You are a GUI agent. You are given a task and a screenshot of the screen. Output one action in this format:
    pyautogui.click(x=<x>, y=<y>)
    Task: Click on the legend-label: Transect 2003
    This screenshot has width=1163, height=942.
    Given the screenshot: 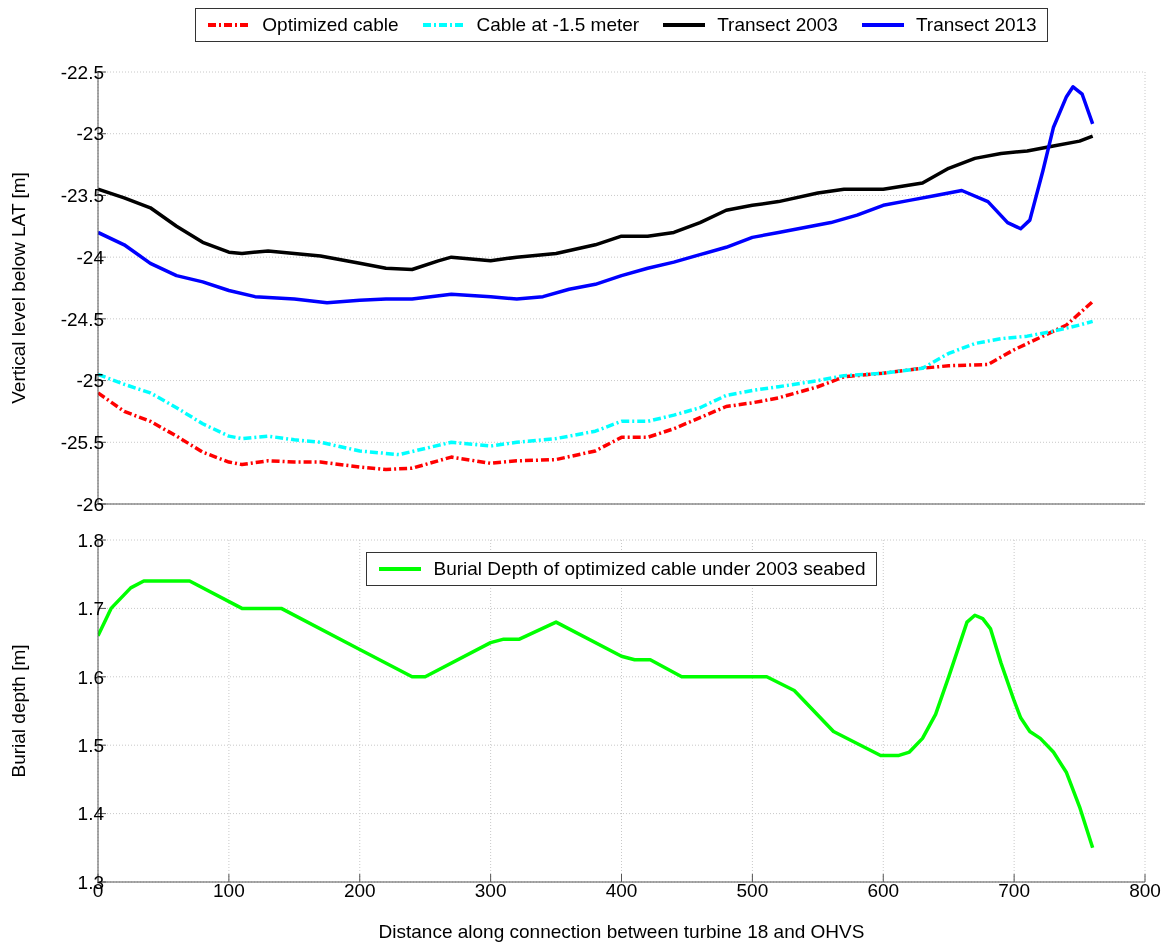 What is the action you would take?
    pyautogui.click(x=777, y=25)
    